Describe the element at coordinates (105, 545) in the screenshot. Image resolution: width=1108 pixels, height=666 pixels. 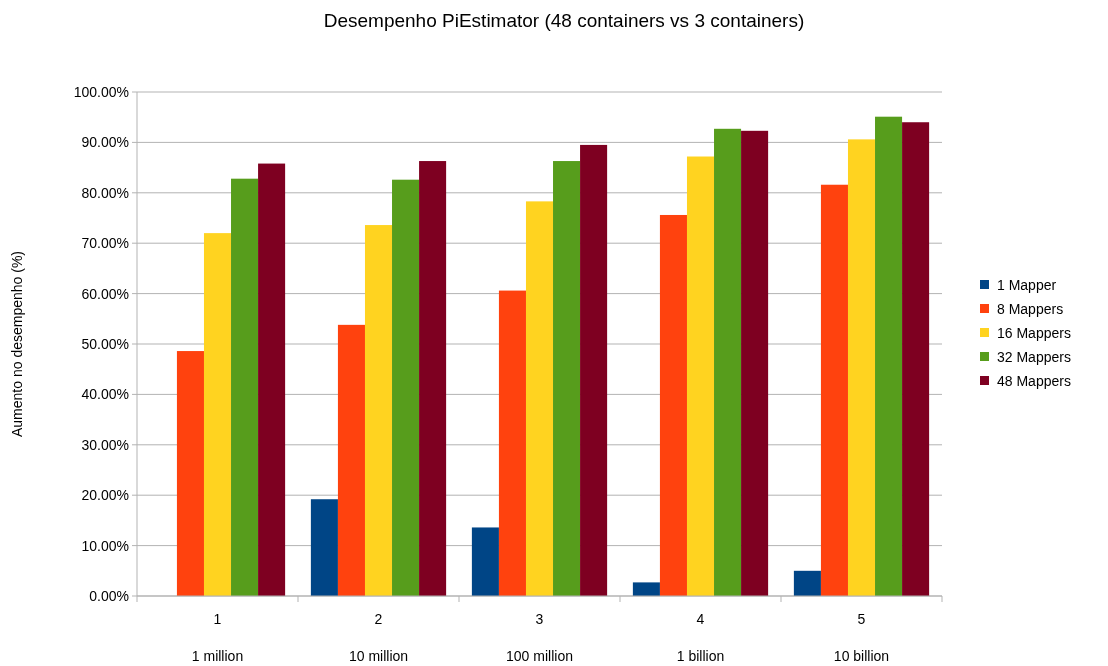
I see `y-tick-label: 10.00%` at that location.